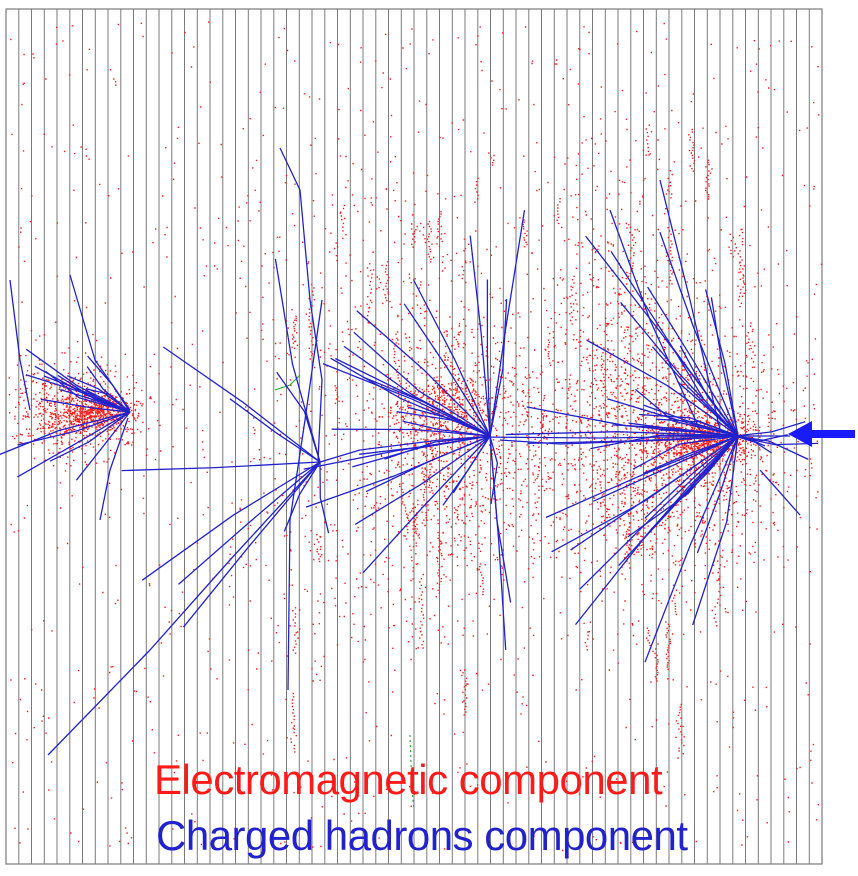 The image size is (858, 876). I want to click on electromagnetic-legend-label: Electromagnetic component, so click(408, 779).